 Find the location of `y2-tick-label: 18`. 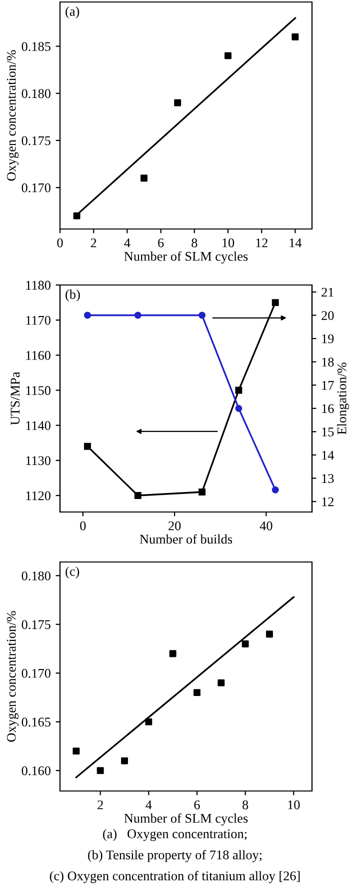

y2-tick-label: 18 is located at coordinates (328, 362).